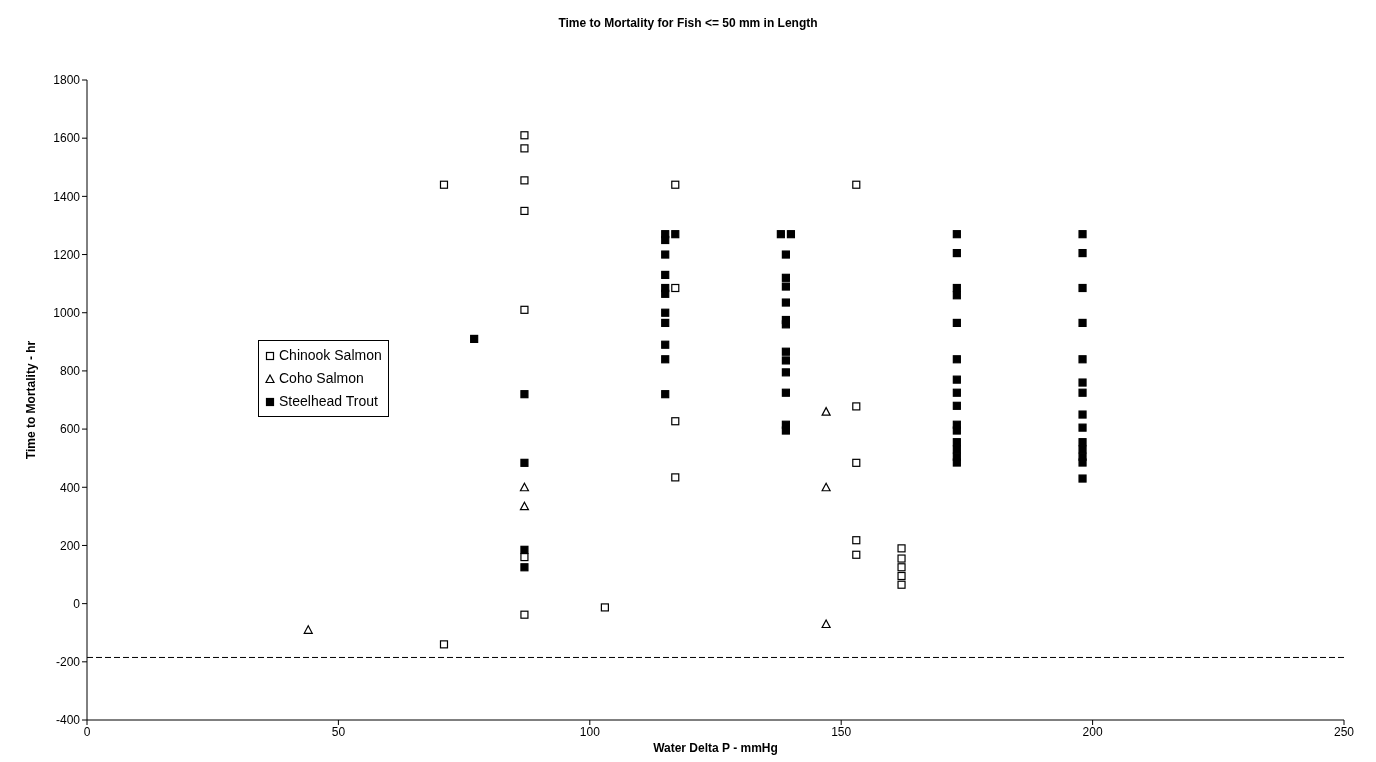 Image resolution: width=1376 pixels, height=762 pixels. Describe the element at coordinates (70, 545) in the screenshot. I see `y-tick-label: 200` at that location.